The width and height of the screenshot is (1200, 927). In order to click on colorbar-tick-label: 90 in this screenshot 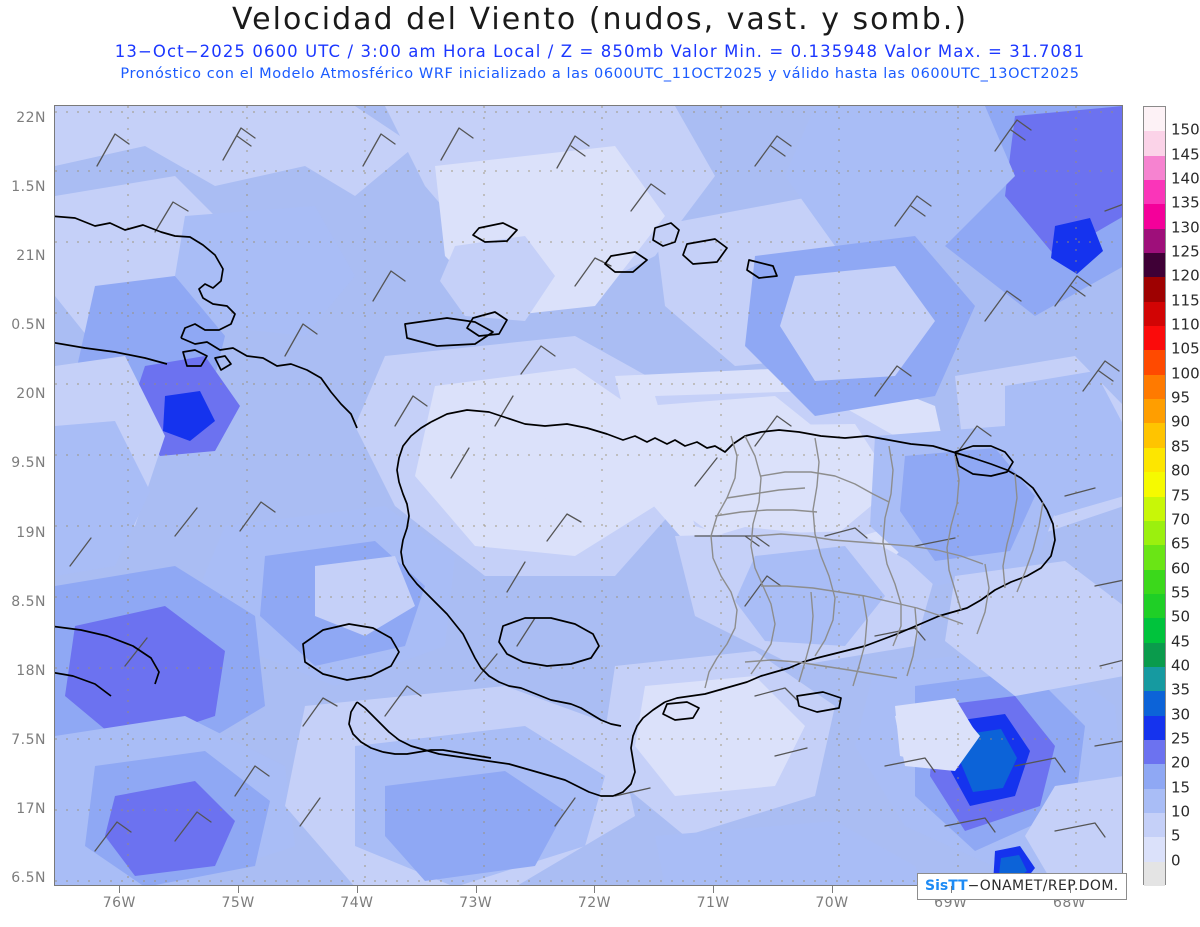, I will do `click(1181, 422)`.